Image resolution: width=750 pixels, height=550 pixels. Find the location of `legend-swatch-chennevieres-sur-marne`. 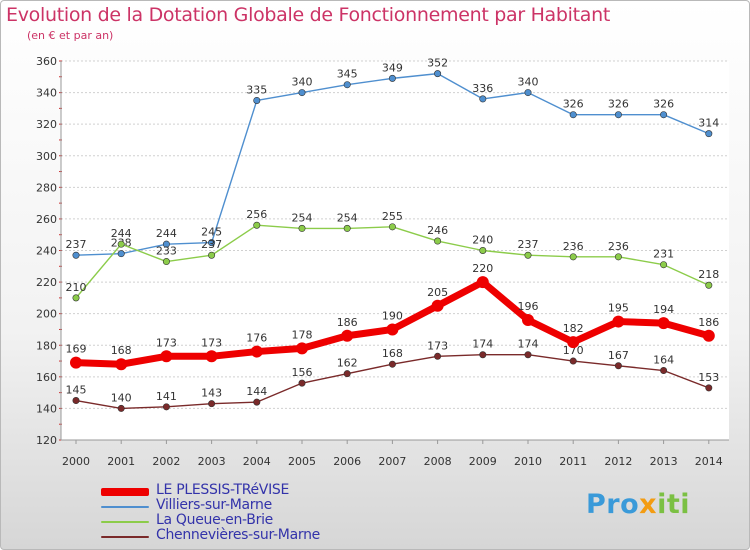

legend-swatch-chennevieres-sur-marne is located at coordinates (125, 537).